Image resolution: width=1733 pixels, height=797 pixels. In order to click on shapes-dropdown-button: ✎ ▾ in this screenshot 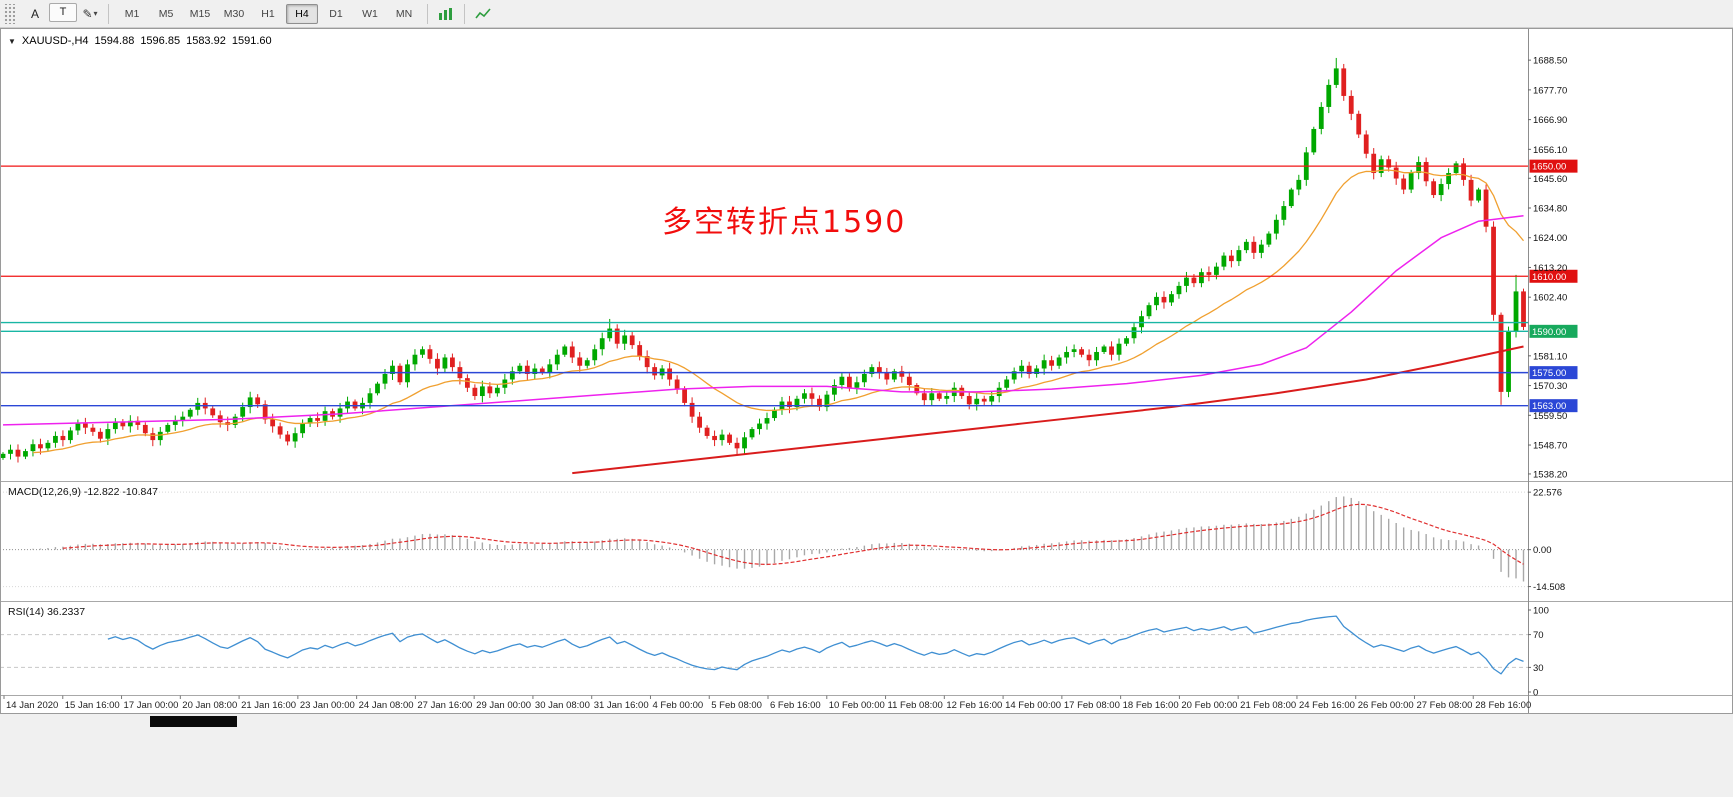, I will do `click(90, 14)`.